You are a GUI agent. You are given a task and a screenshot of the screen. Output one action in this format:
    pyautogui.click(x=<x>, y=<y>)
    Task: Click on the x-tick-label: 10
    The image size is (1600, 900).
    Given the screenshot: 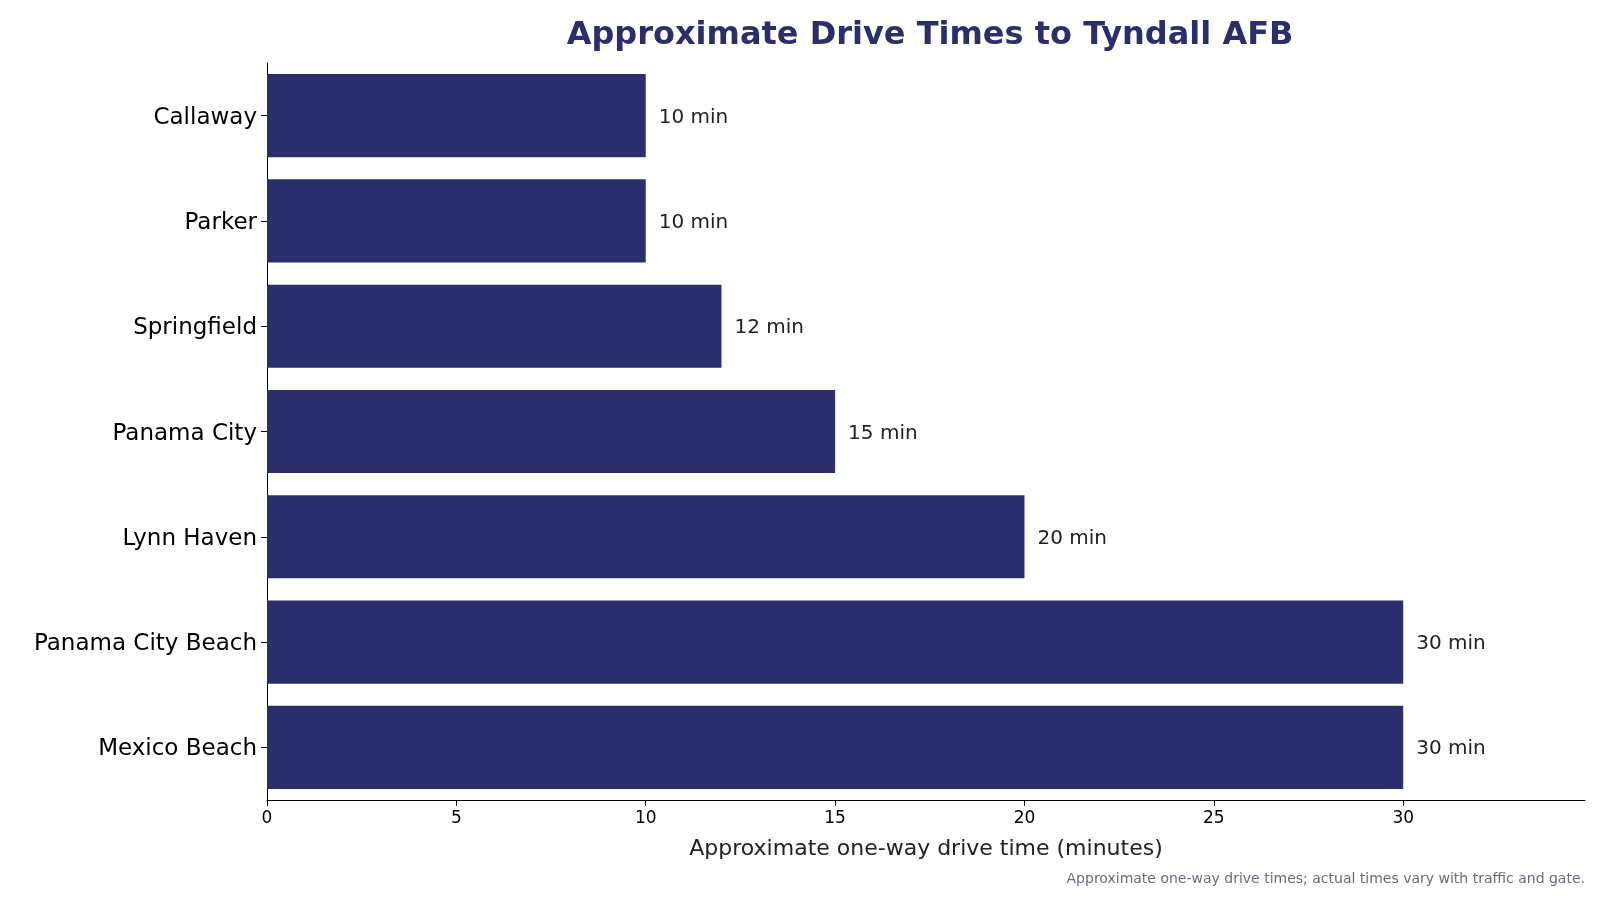 What is the action you would take?
    pyautogui.click(x=645, y=816)
    